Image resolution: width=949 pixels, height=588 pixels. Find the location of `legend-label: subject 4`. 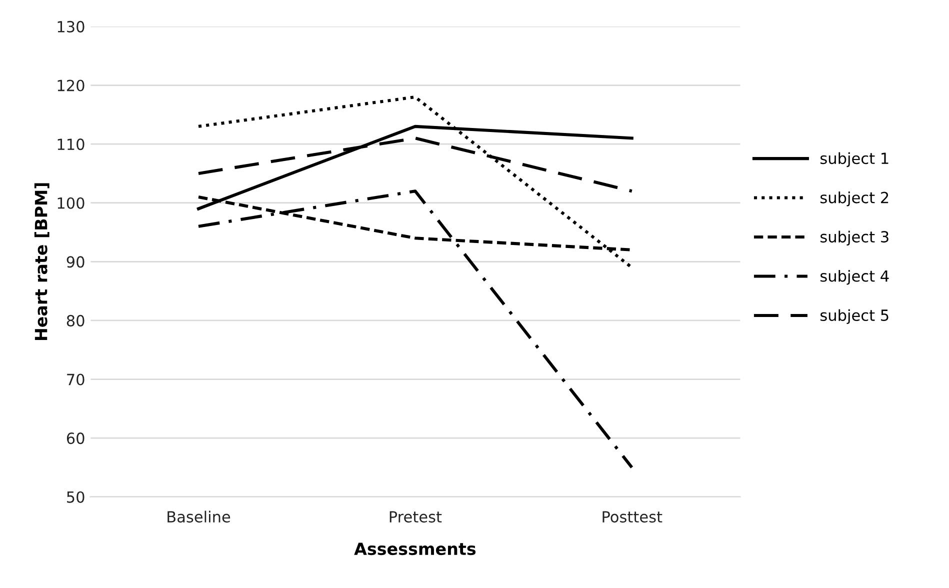

legend-label: subject 4 is located at coordinates (854, 277).